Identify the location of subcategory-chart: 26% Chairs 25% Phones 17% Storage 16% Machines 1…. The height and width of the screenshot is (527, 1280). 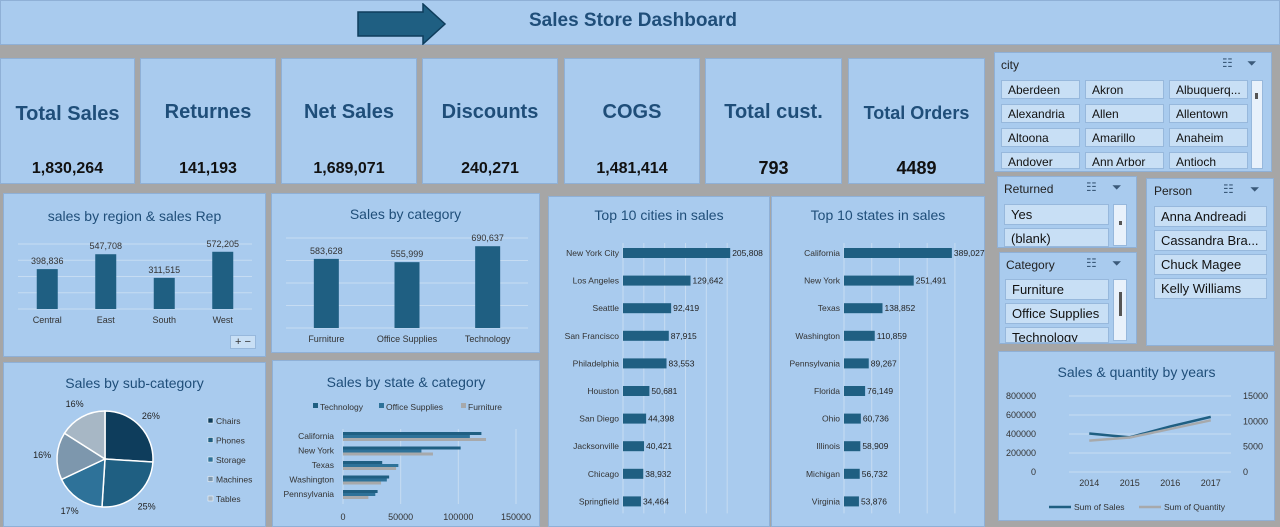
(142, 457).